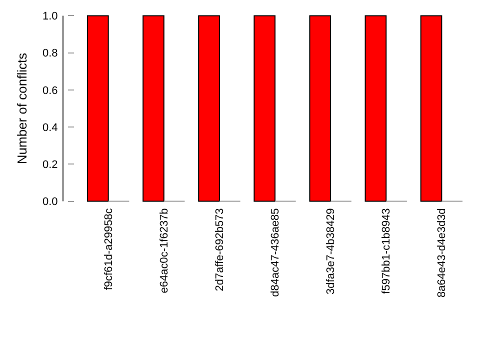  I want to click on y-axis-title: Number of conflicts, so click(22, 108).